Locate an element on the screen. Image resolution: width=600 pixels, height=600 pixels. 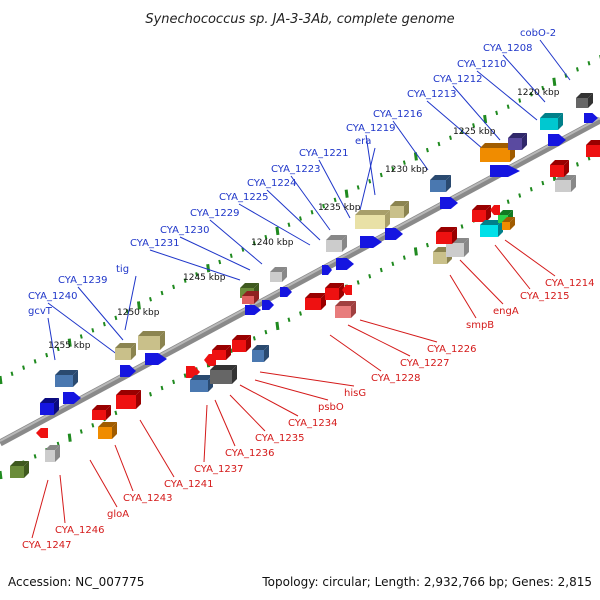
gene-label-top: CYA_1213 is located at coordinates (431, 94).